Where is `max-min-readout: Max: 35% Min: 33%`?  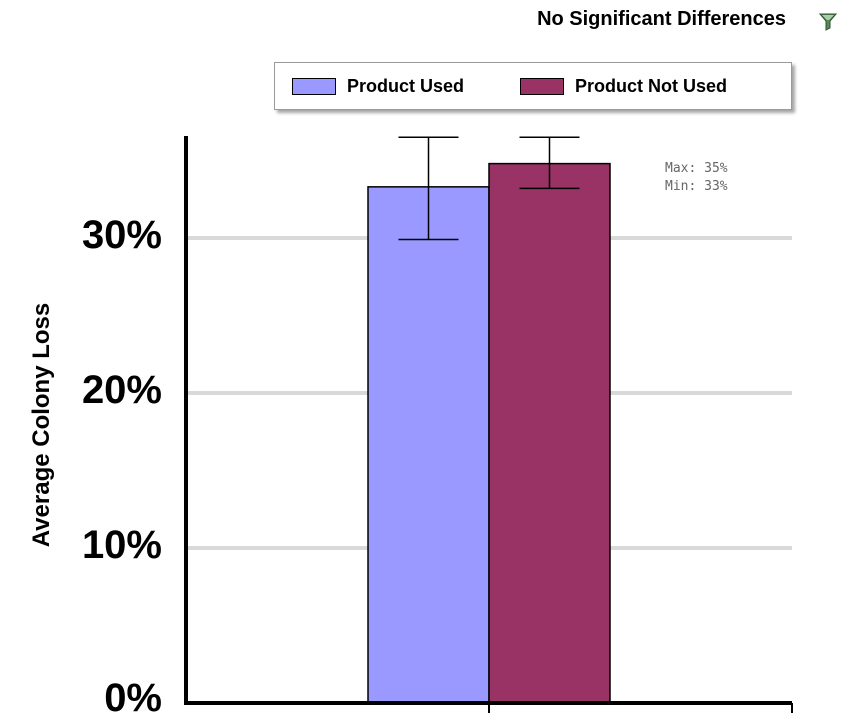 max-min-readout: Max: 35% Min: 33% is located at coordinates (696, 178).